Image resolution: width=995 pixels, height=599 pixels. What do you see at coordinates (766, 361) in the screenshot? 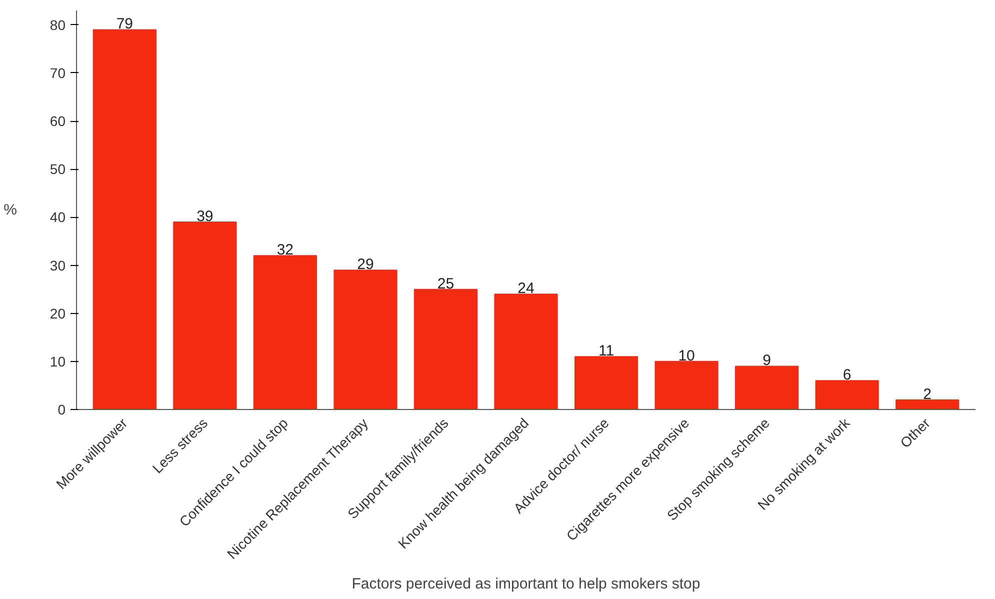
I see `data-label: 9` at bounding box center [766, 361].